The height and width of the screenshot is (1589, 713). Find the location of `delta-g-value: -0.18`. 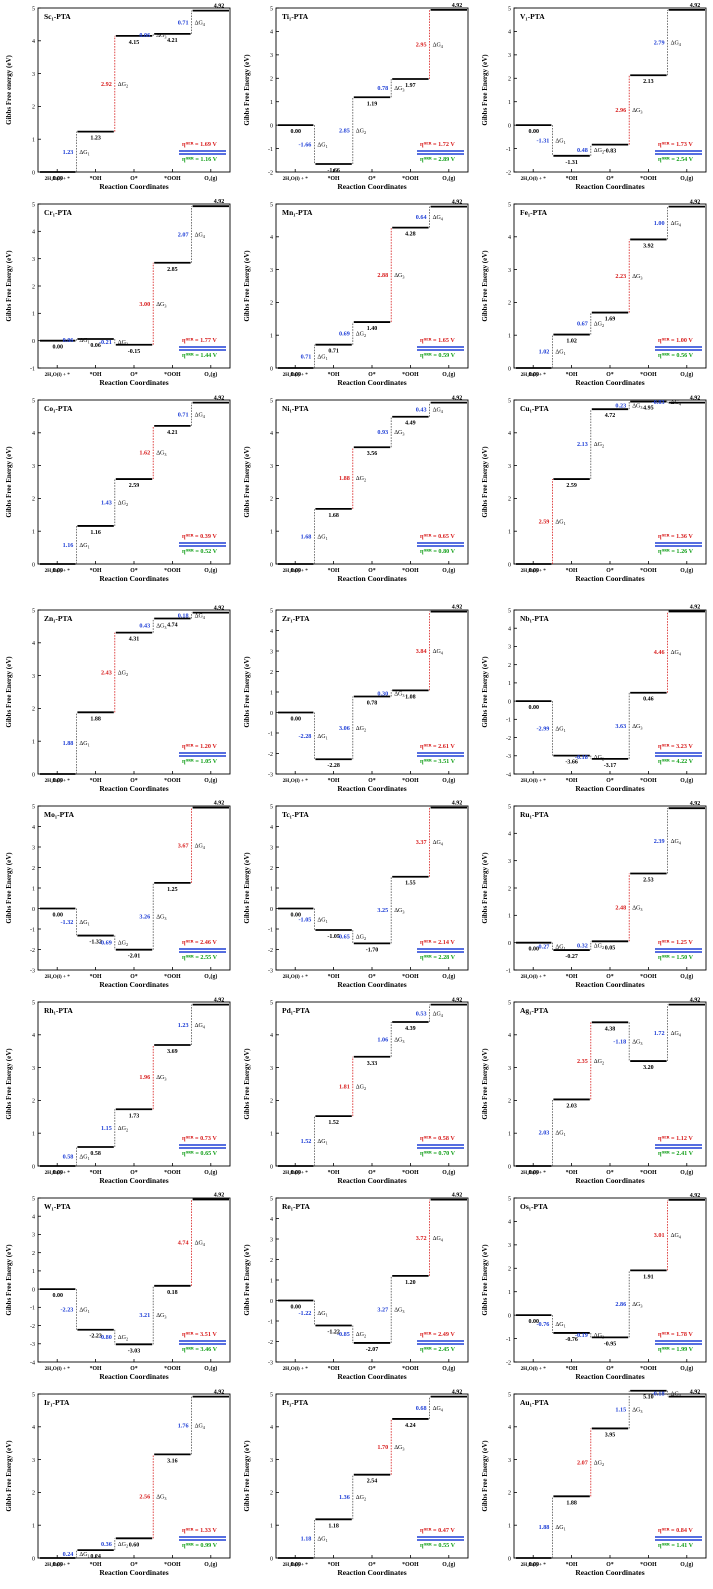

delta-g-value: -0.18 is located at coordinates (581, 757).